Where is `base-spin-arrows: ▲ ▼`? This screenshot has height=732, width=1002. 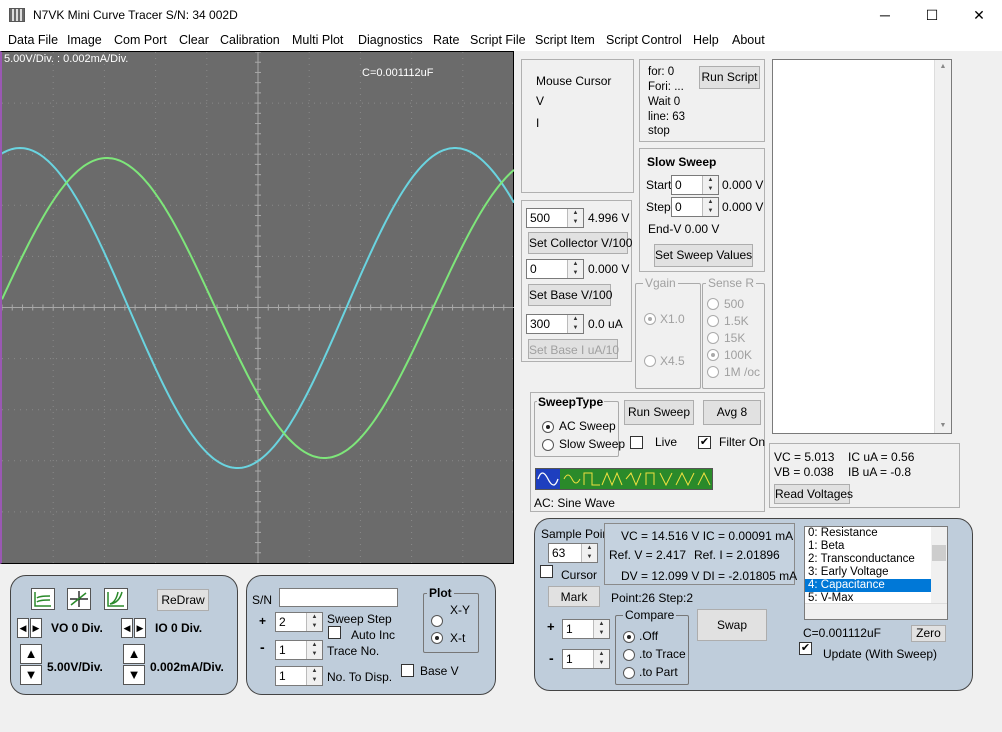 base-spin-arrows: ▲ ▼ is located at coordinates (575, 269).